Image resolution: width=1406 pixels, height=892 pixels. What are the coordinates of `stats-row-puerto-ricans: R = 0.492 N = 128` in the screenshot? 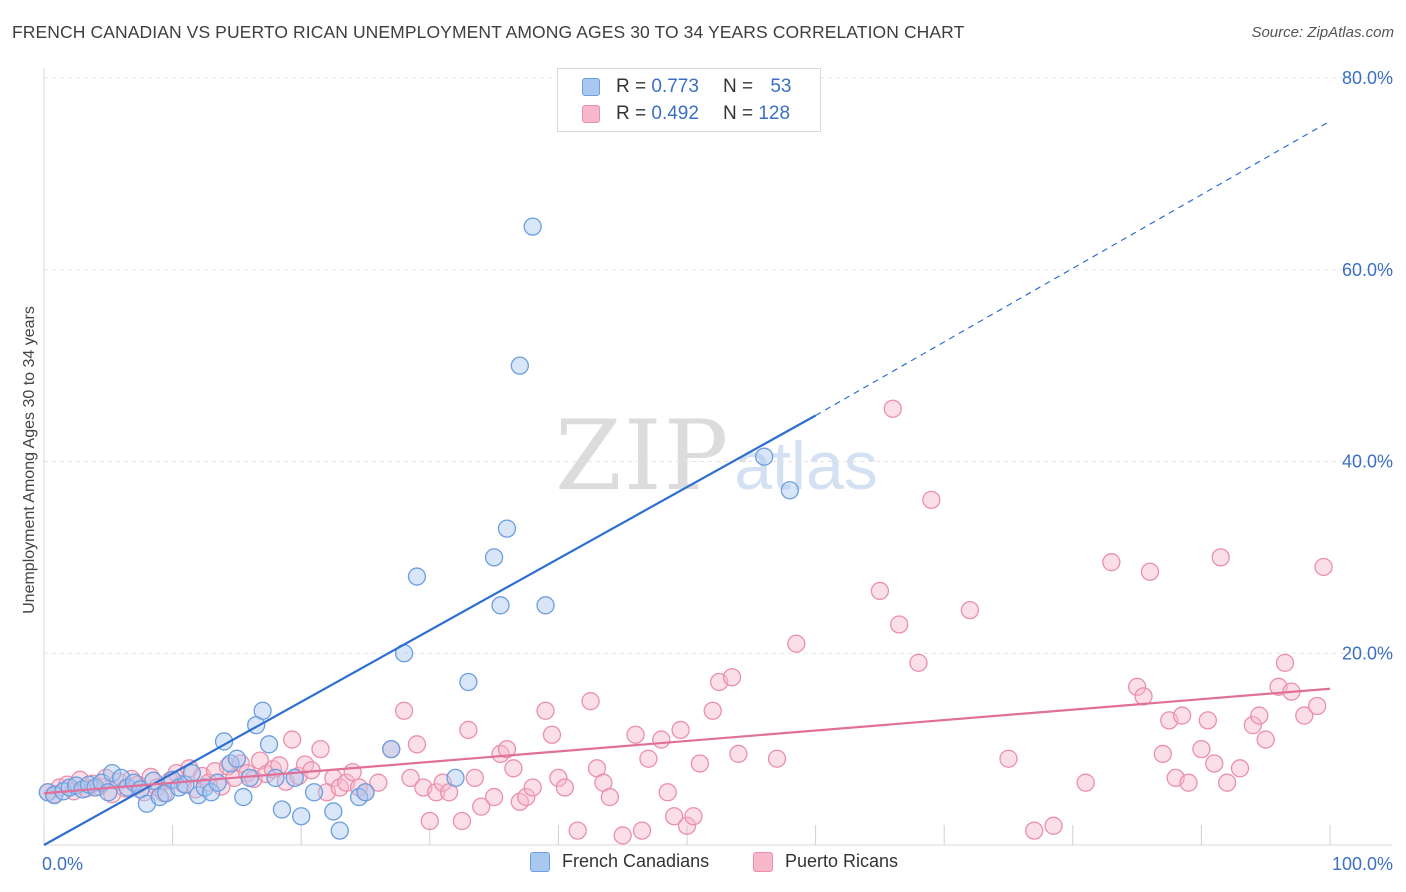 It's located at (686, 114).